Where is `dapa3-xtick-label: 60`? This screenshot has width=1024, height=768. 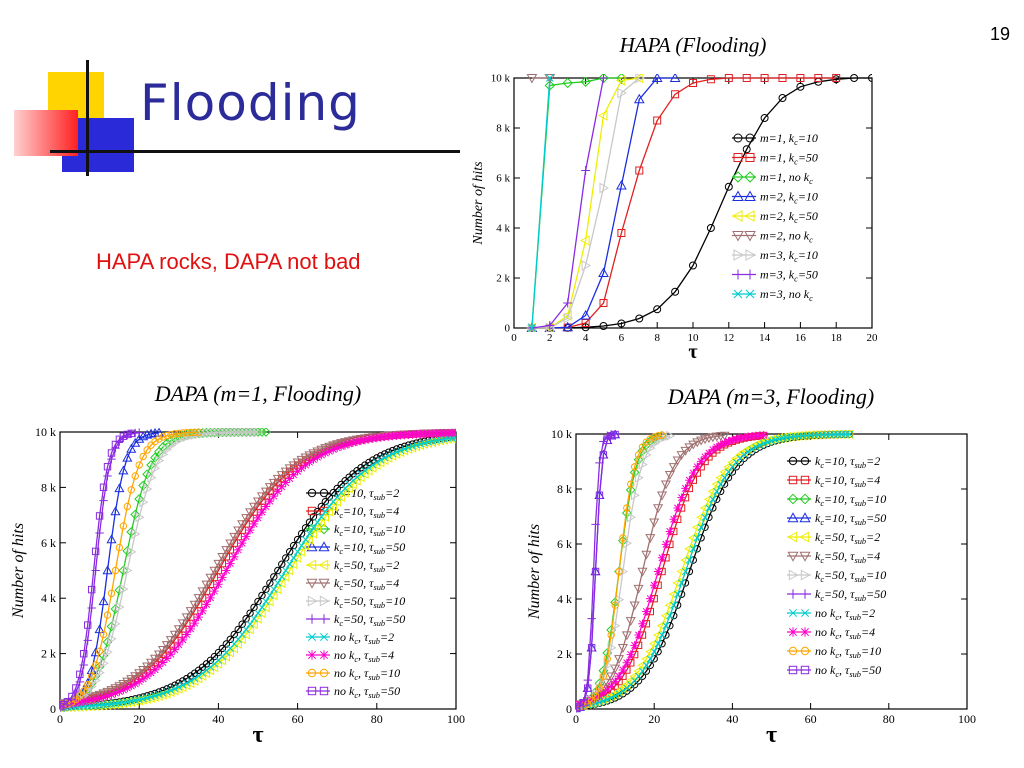
dapa3-xtick-label: 60 is located at coordinates (811, 719).